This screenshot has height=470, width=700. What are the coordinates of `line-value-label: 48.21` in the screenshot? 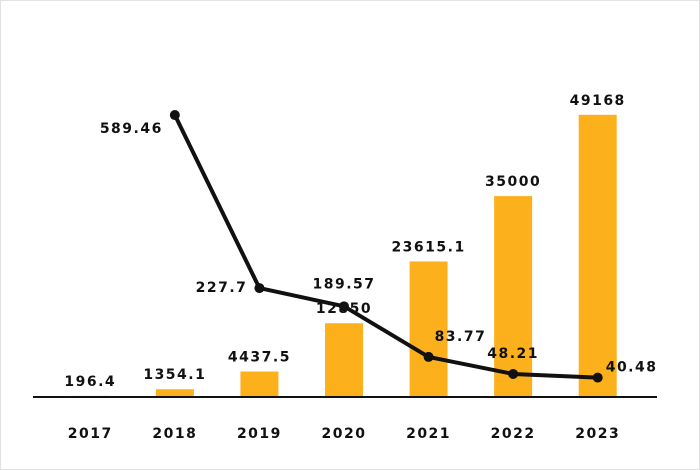 It's located at (513, 354).